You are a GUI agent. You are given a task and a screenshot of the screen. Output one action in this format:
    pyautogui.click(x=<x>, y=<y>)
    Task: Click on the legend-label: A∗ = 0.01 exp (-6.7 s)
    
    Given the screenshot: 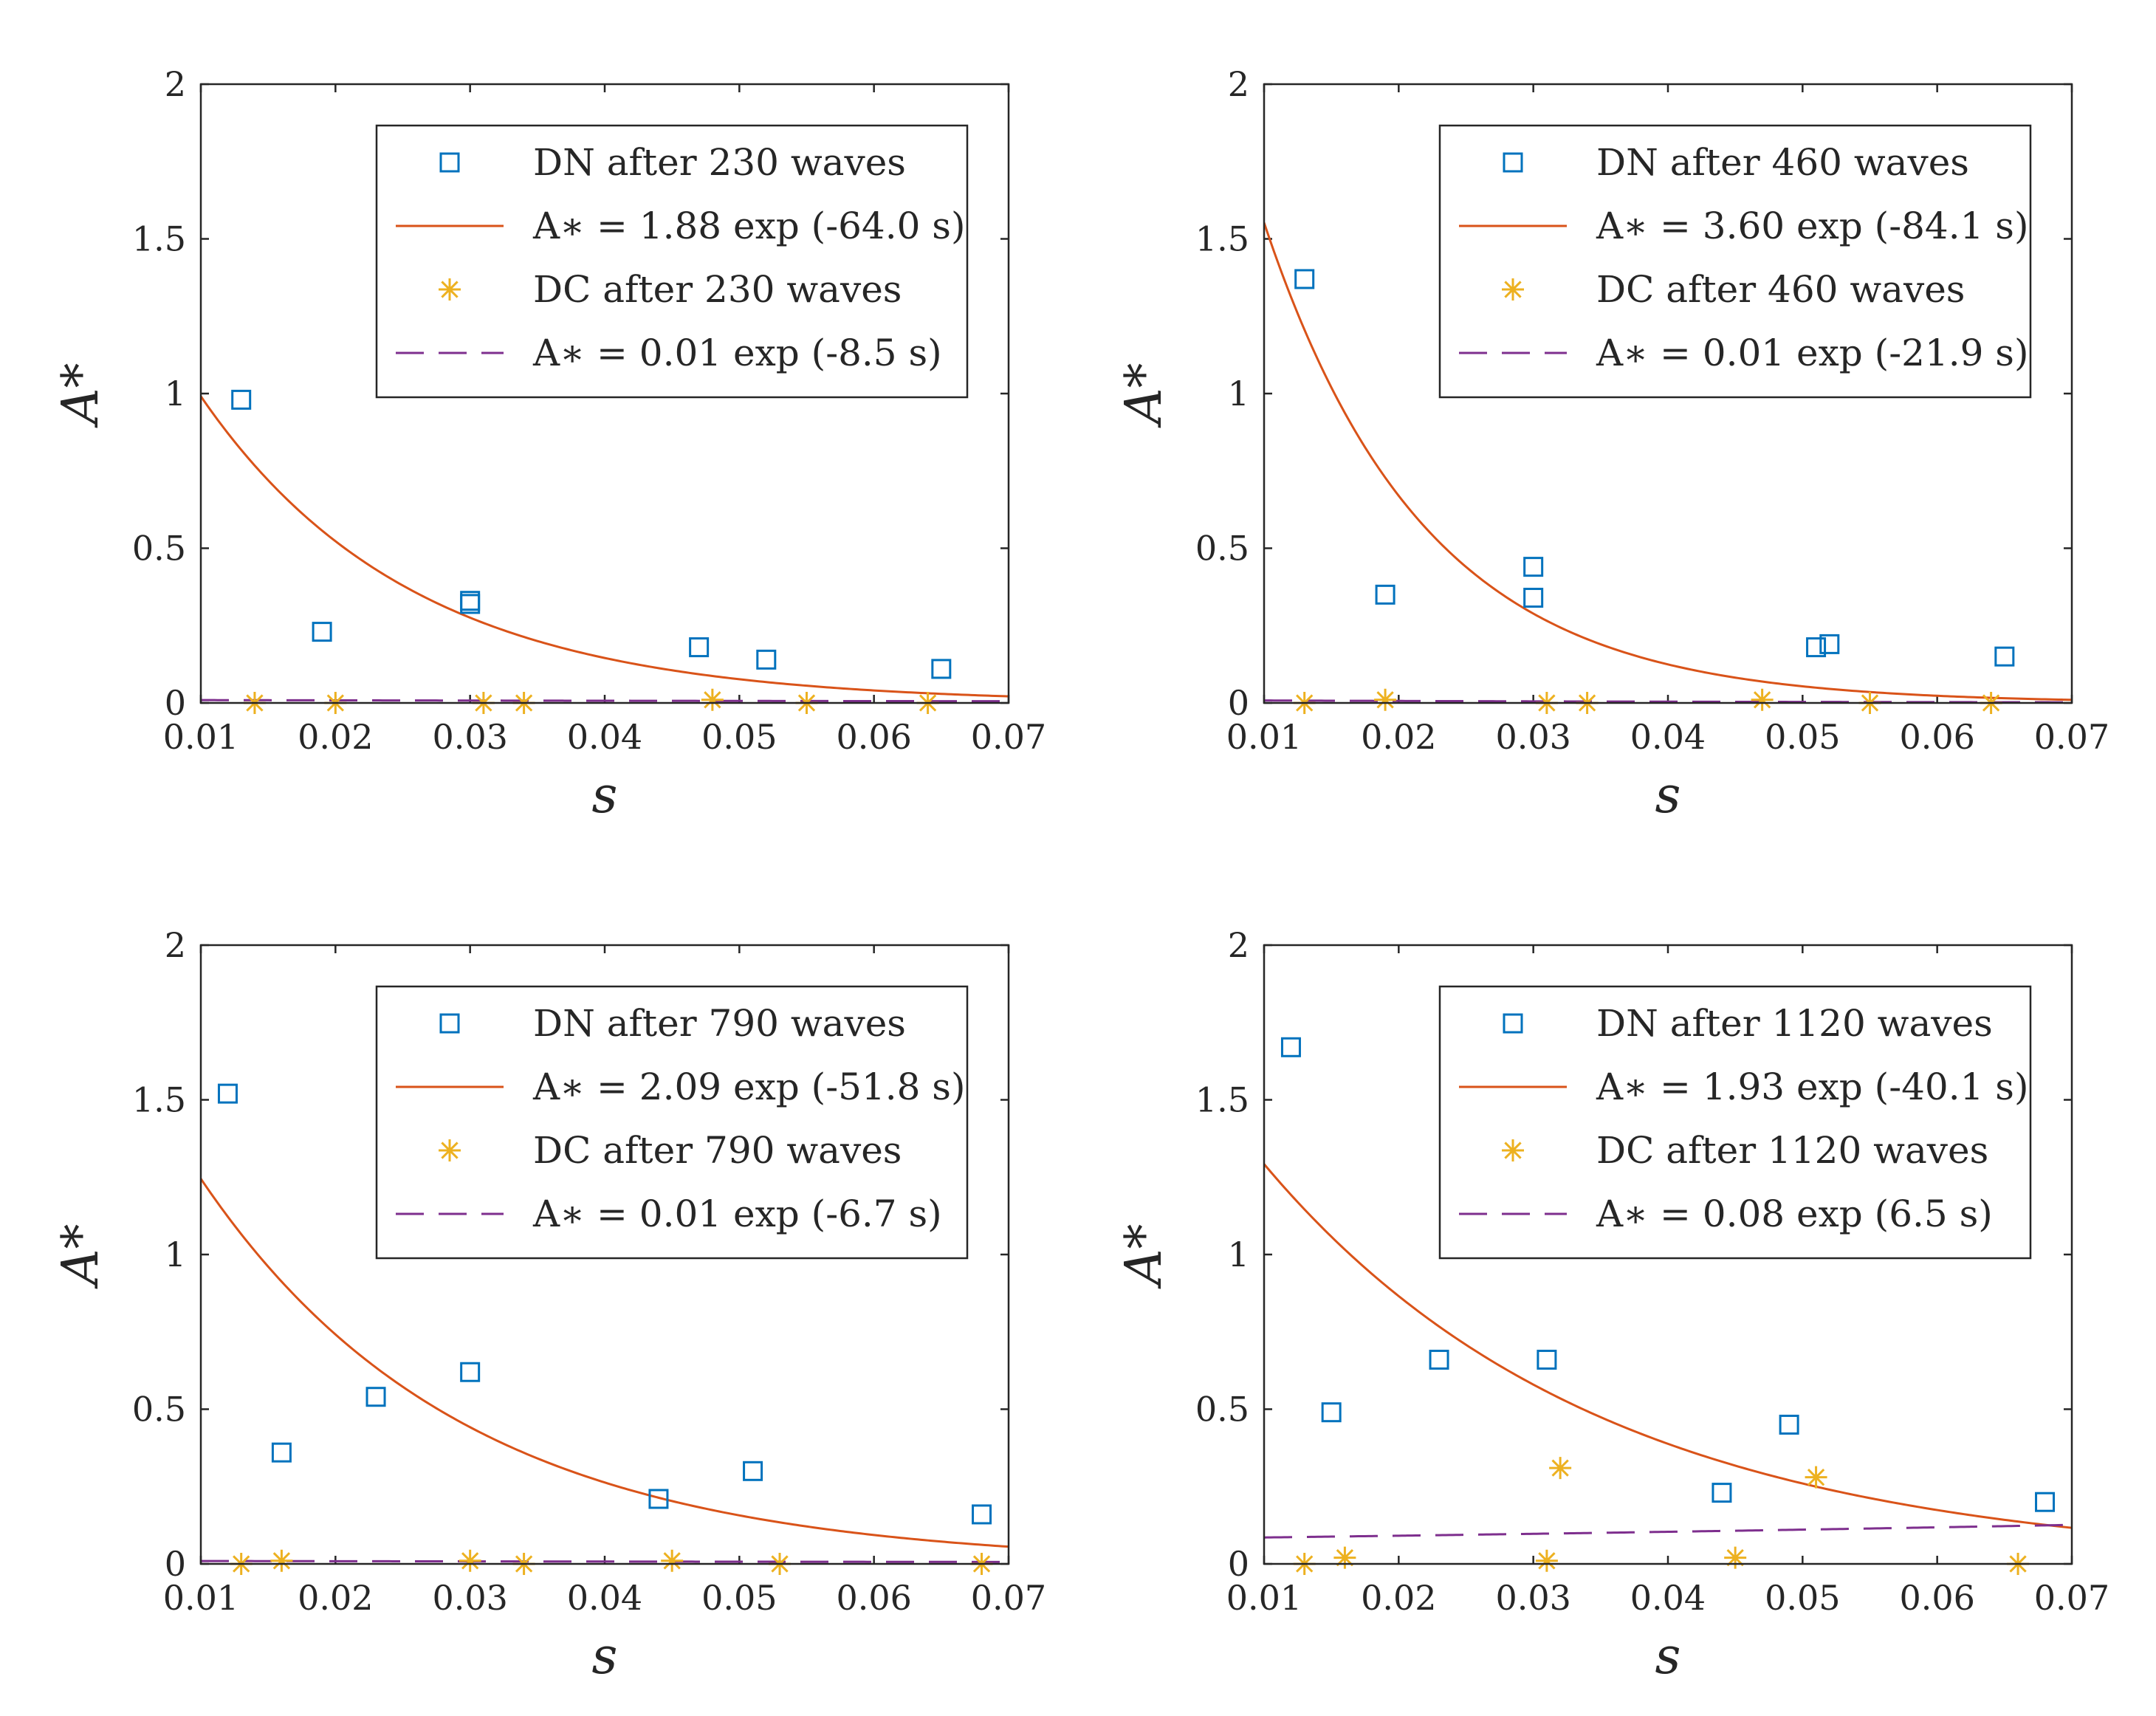 What is the action you would take?
    pyautogui.click(x=737, y=1213)
    